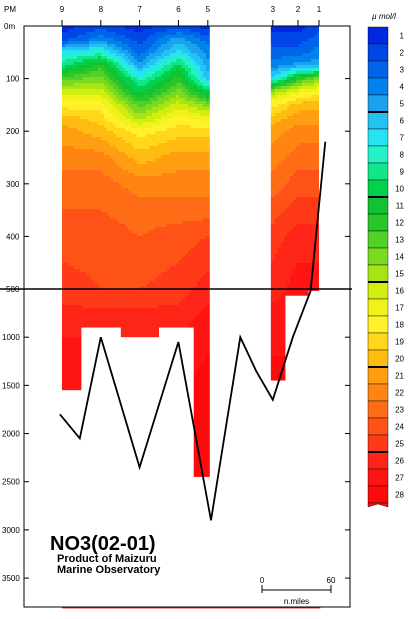  I want to click on station-label-7: 7, so click(139, 9).